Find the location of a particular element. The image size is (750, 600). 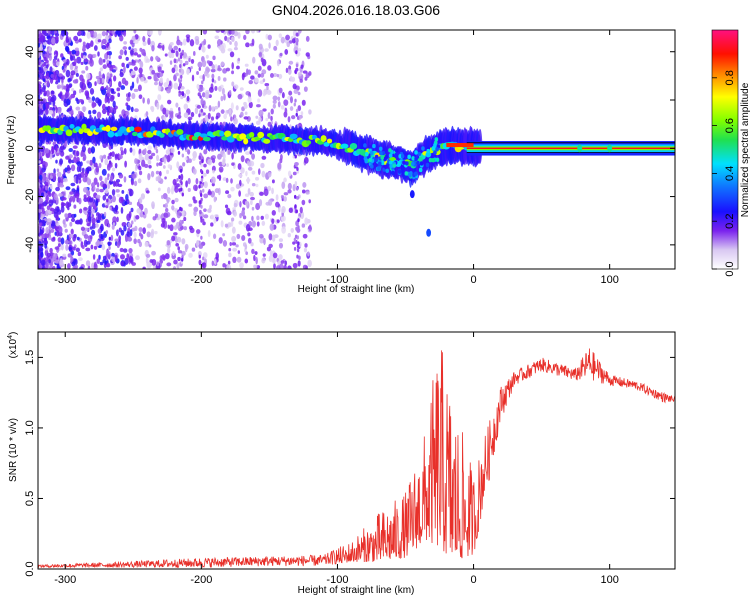

colorbar-gradient is located at coordinates (725, 149).